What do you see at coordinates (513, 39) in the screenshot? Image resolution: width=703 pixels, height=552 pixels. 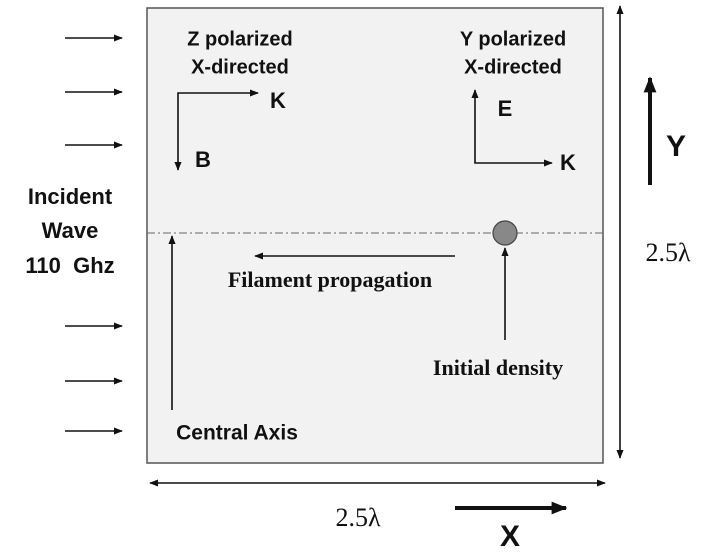 I see `right-title: Y polarized` at bounding box center [513, 39].